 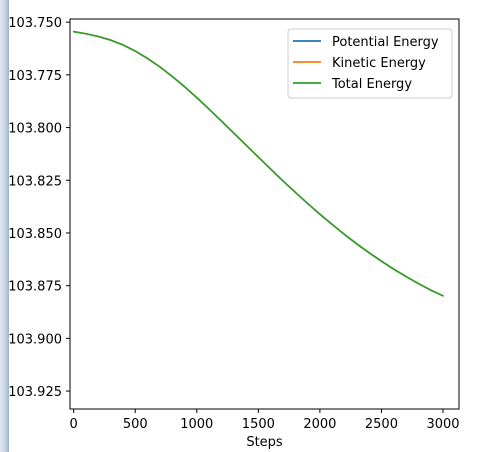 I want to click on x-axis-ticks: 0 500 1000 1500 2000 2500 3000, so click(x=265, y=420).